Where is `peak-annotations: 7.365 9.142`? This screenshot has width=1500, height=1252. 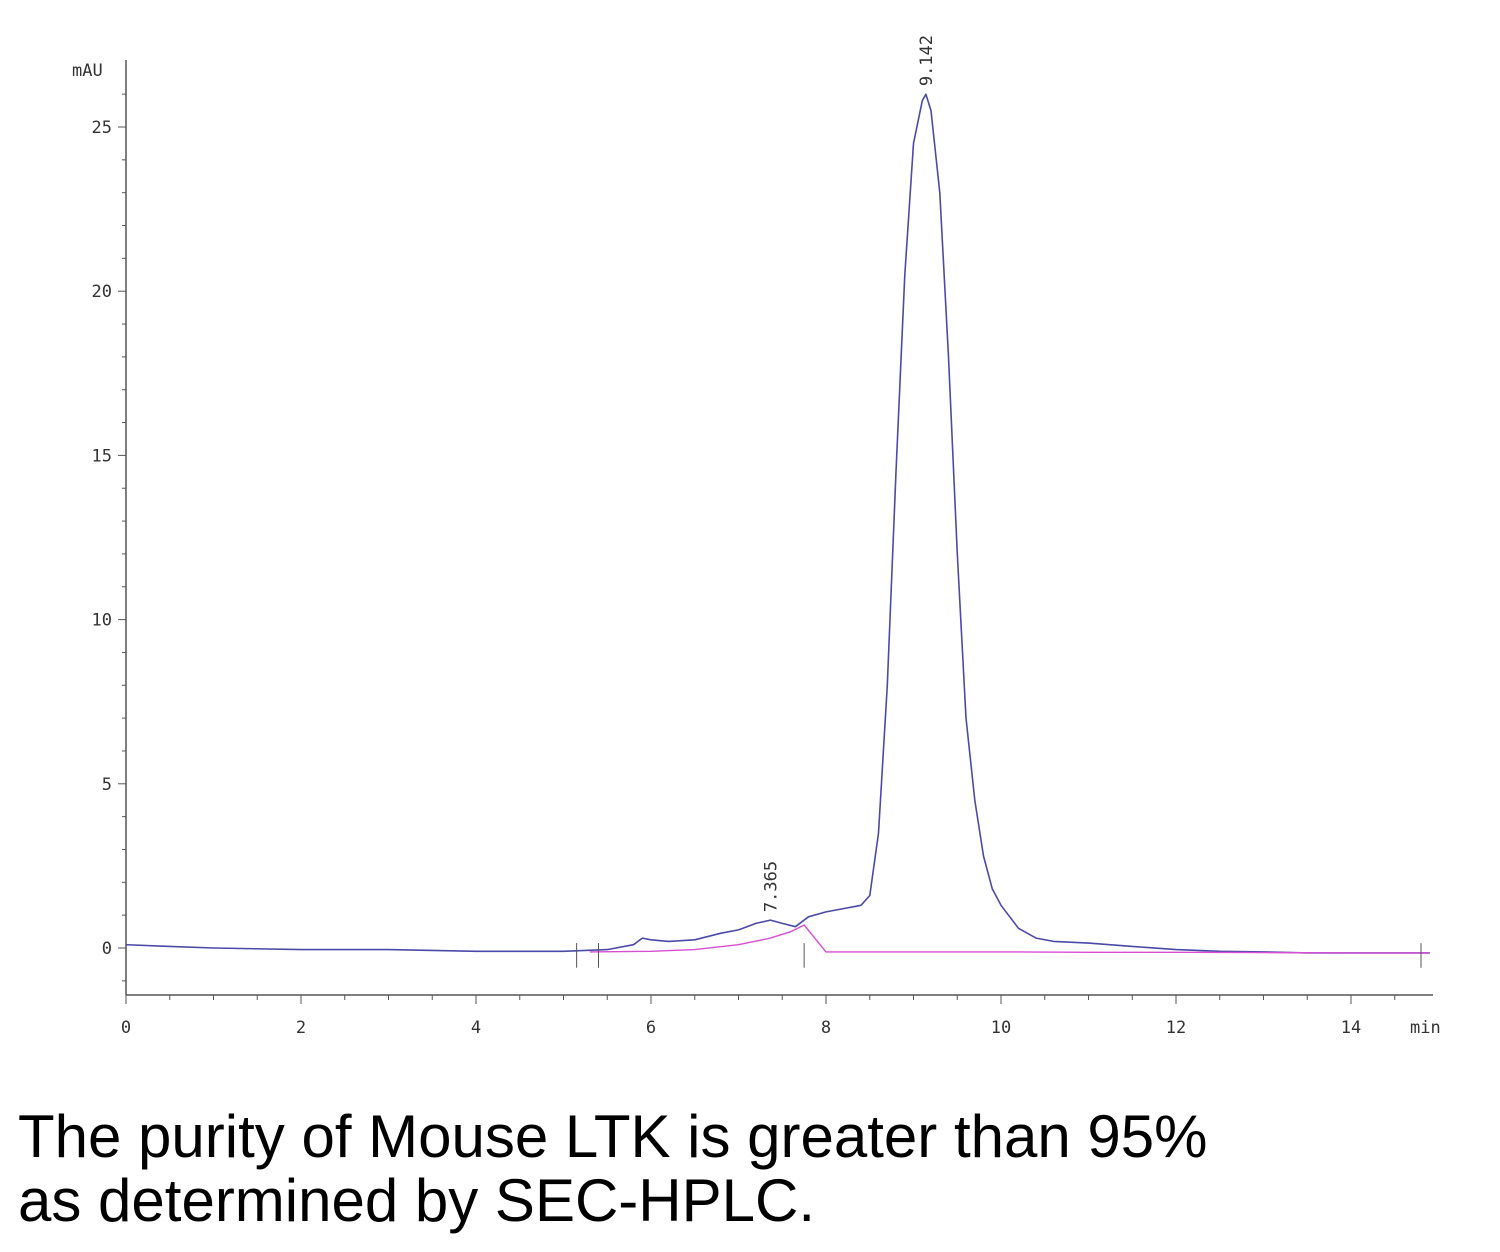 peak-annotations: 7.365 9.142 is located at coordinates (848, 473).